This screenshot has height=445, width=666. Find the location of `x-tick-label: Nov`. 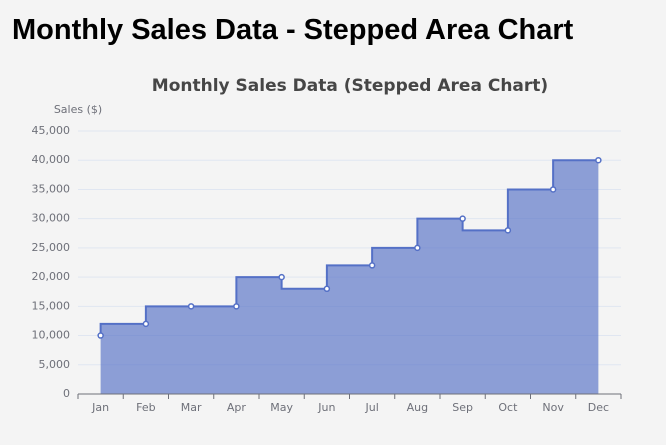

x-tick-label: Nov is located at coordinates (553, 407).